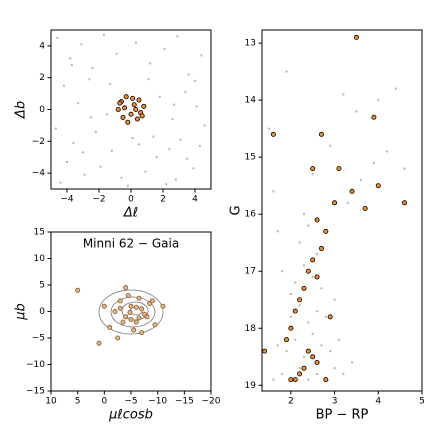  What do you see at coordinates (251, 329) in the screenshot?
I see `y-tick-label: 18` at bounding box center [251, 329].